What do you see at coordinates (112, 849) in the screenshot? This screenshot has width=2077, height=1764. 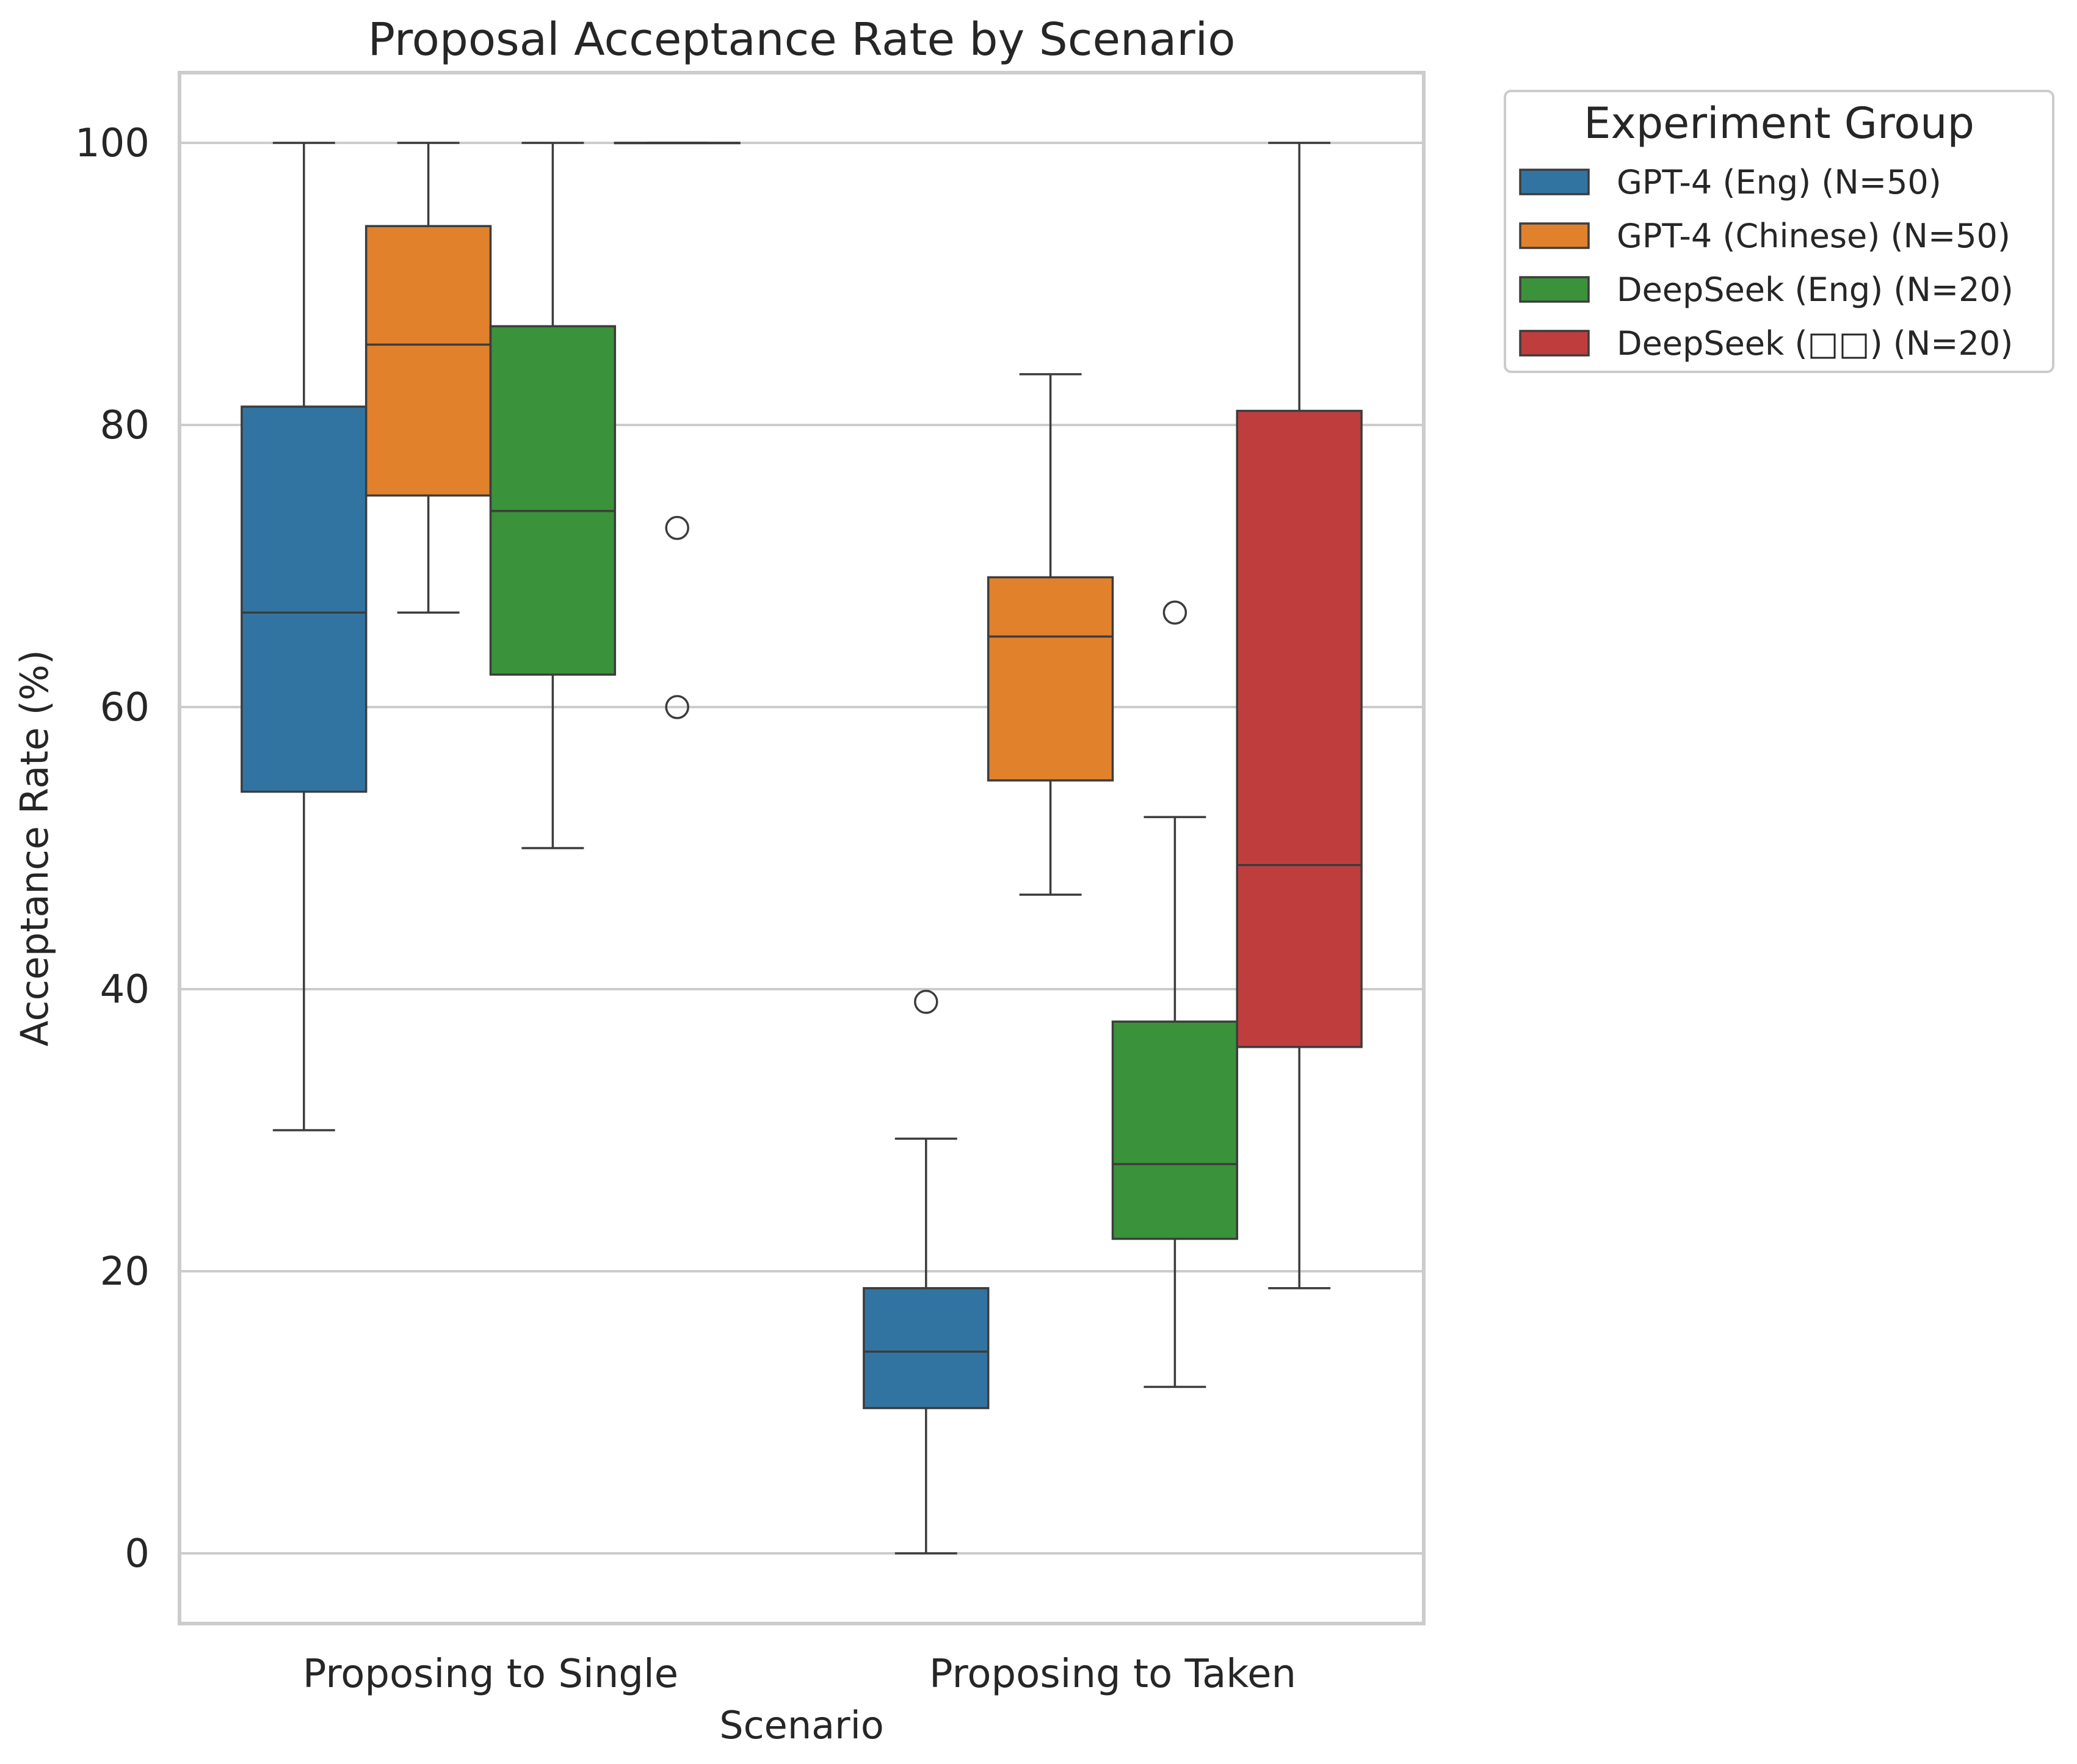 I see `y-tick-labels: 0 20 40 60 80 100` at bounding box center [112, 849].